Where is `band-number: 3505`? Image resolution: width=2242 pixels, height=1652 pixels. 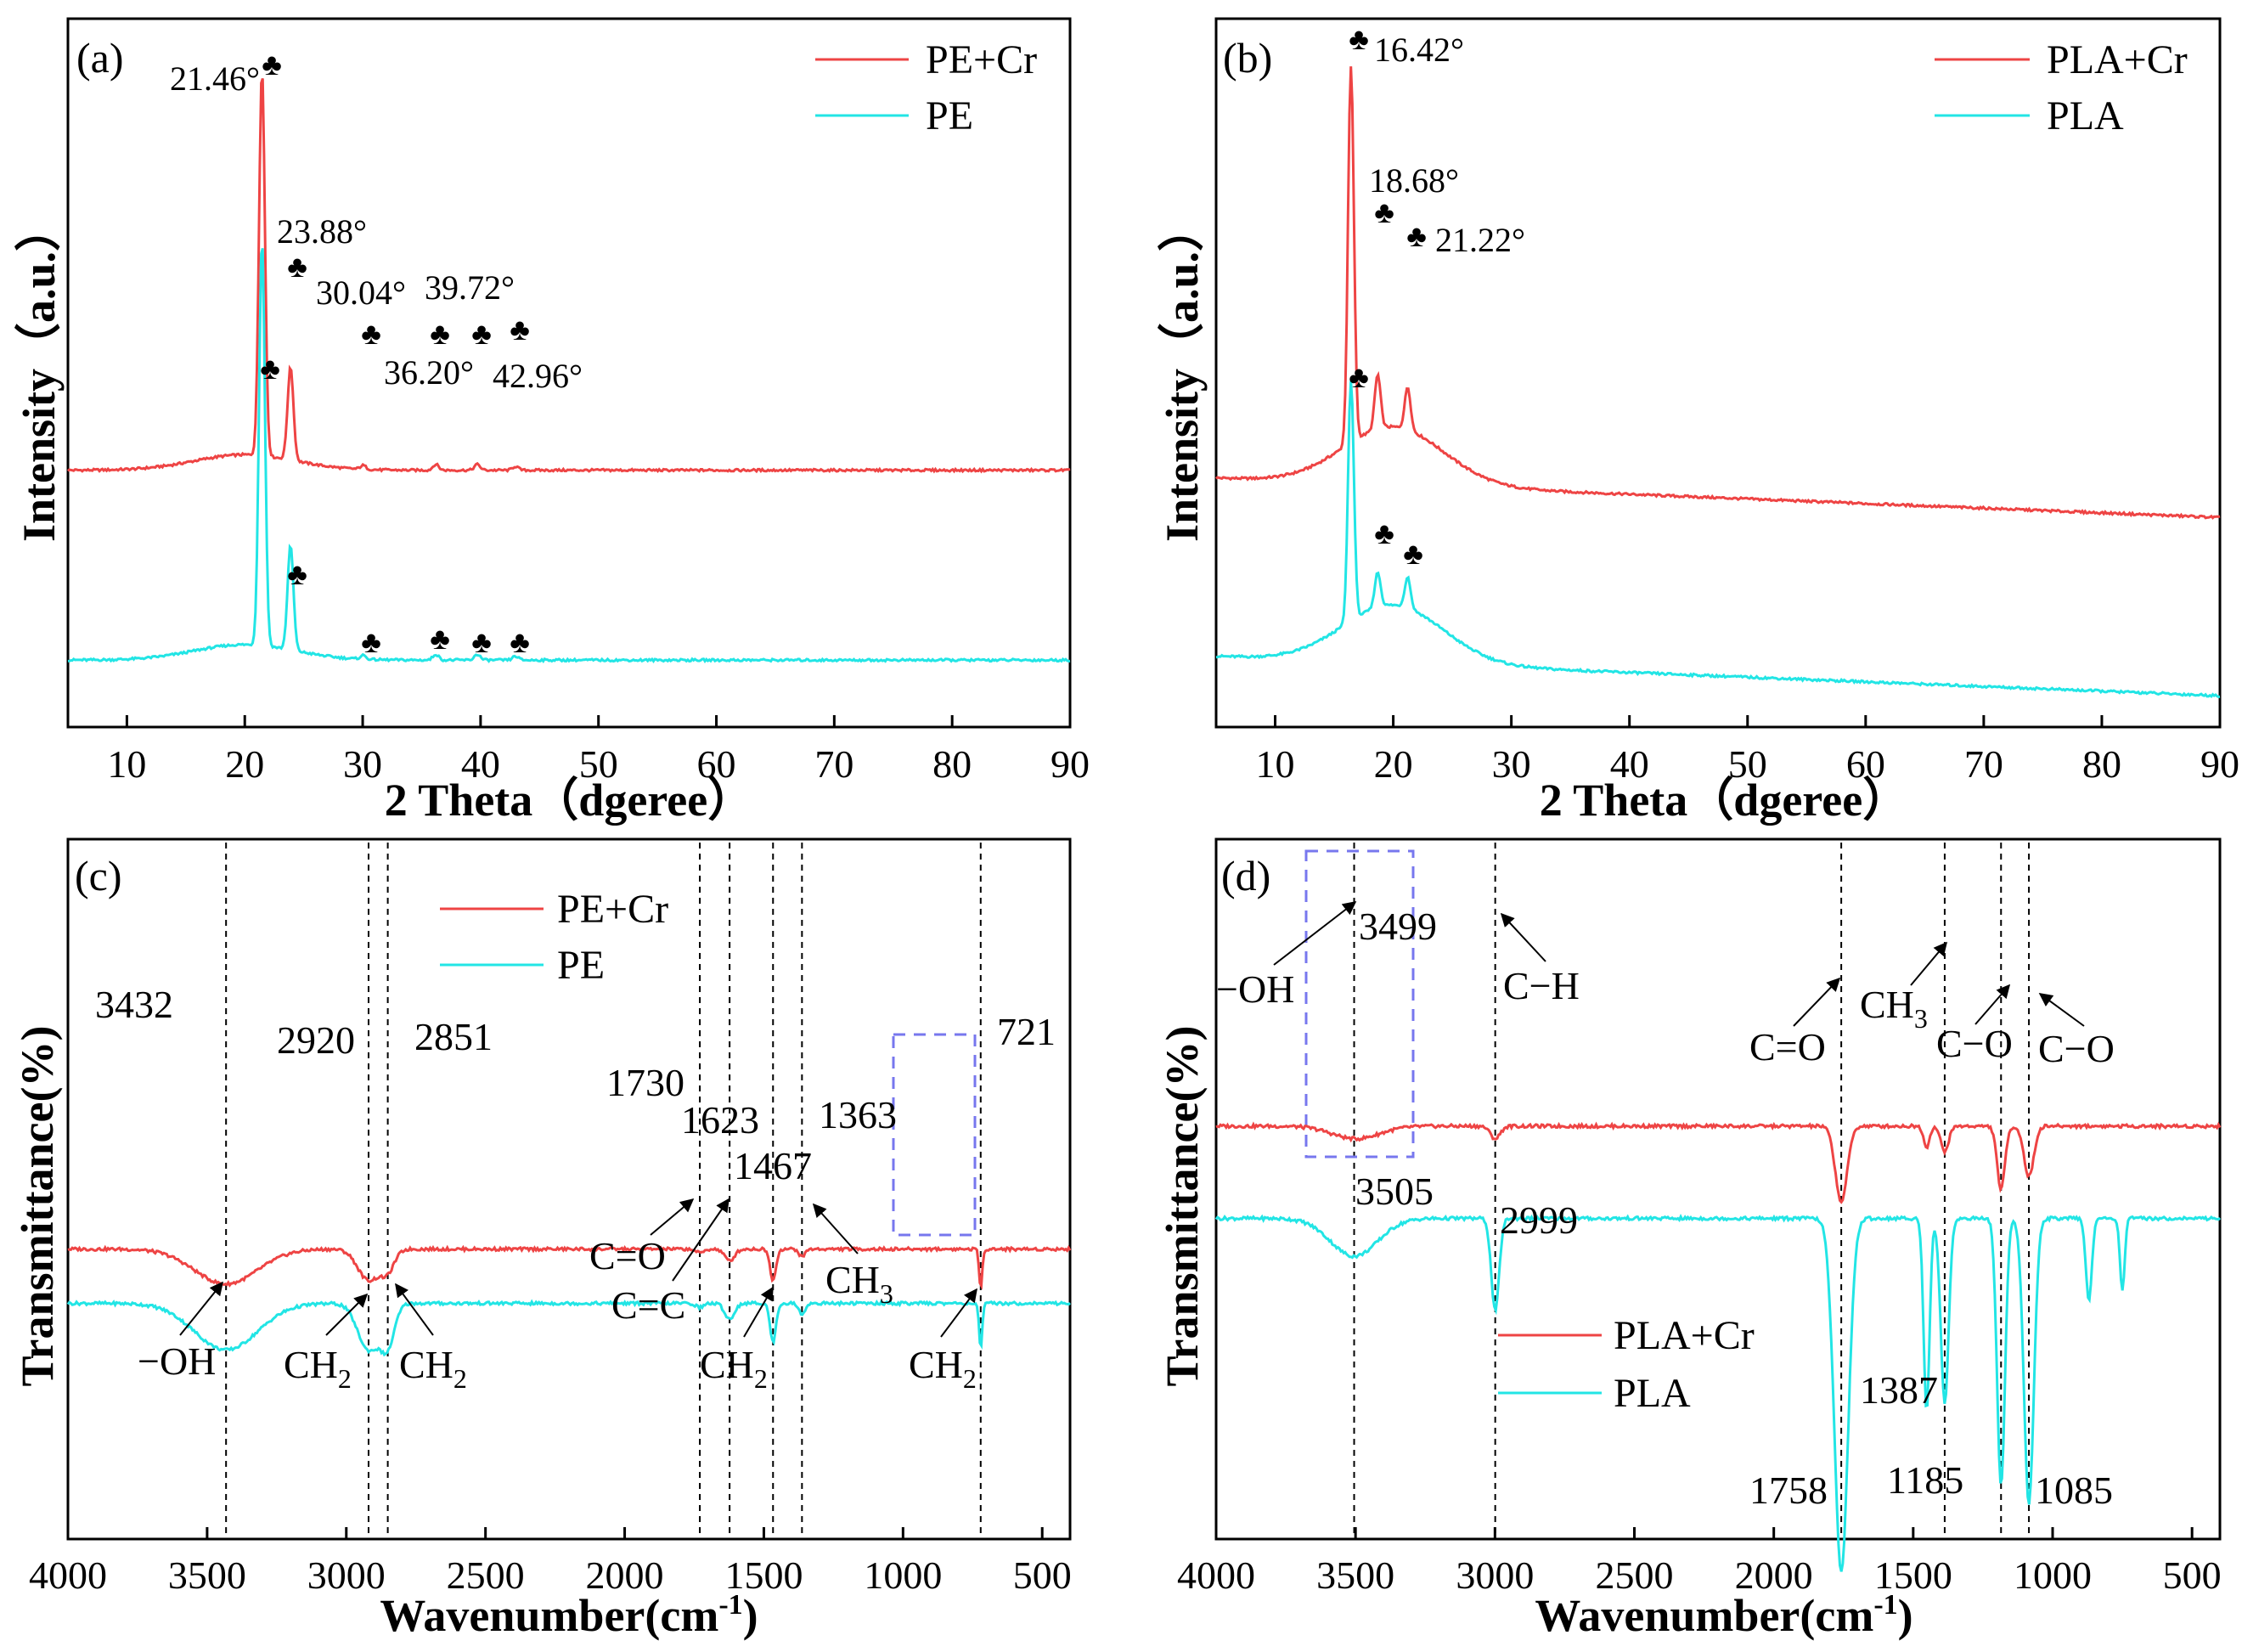
band-number: 3505 is located at coordinates (1394, 1191).